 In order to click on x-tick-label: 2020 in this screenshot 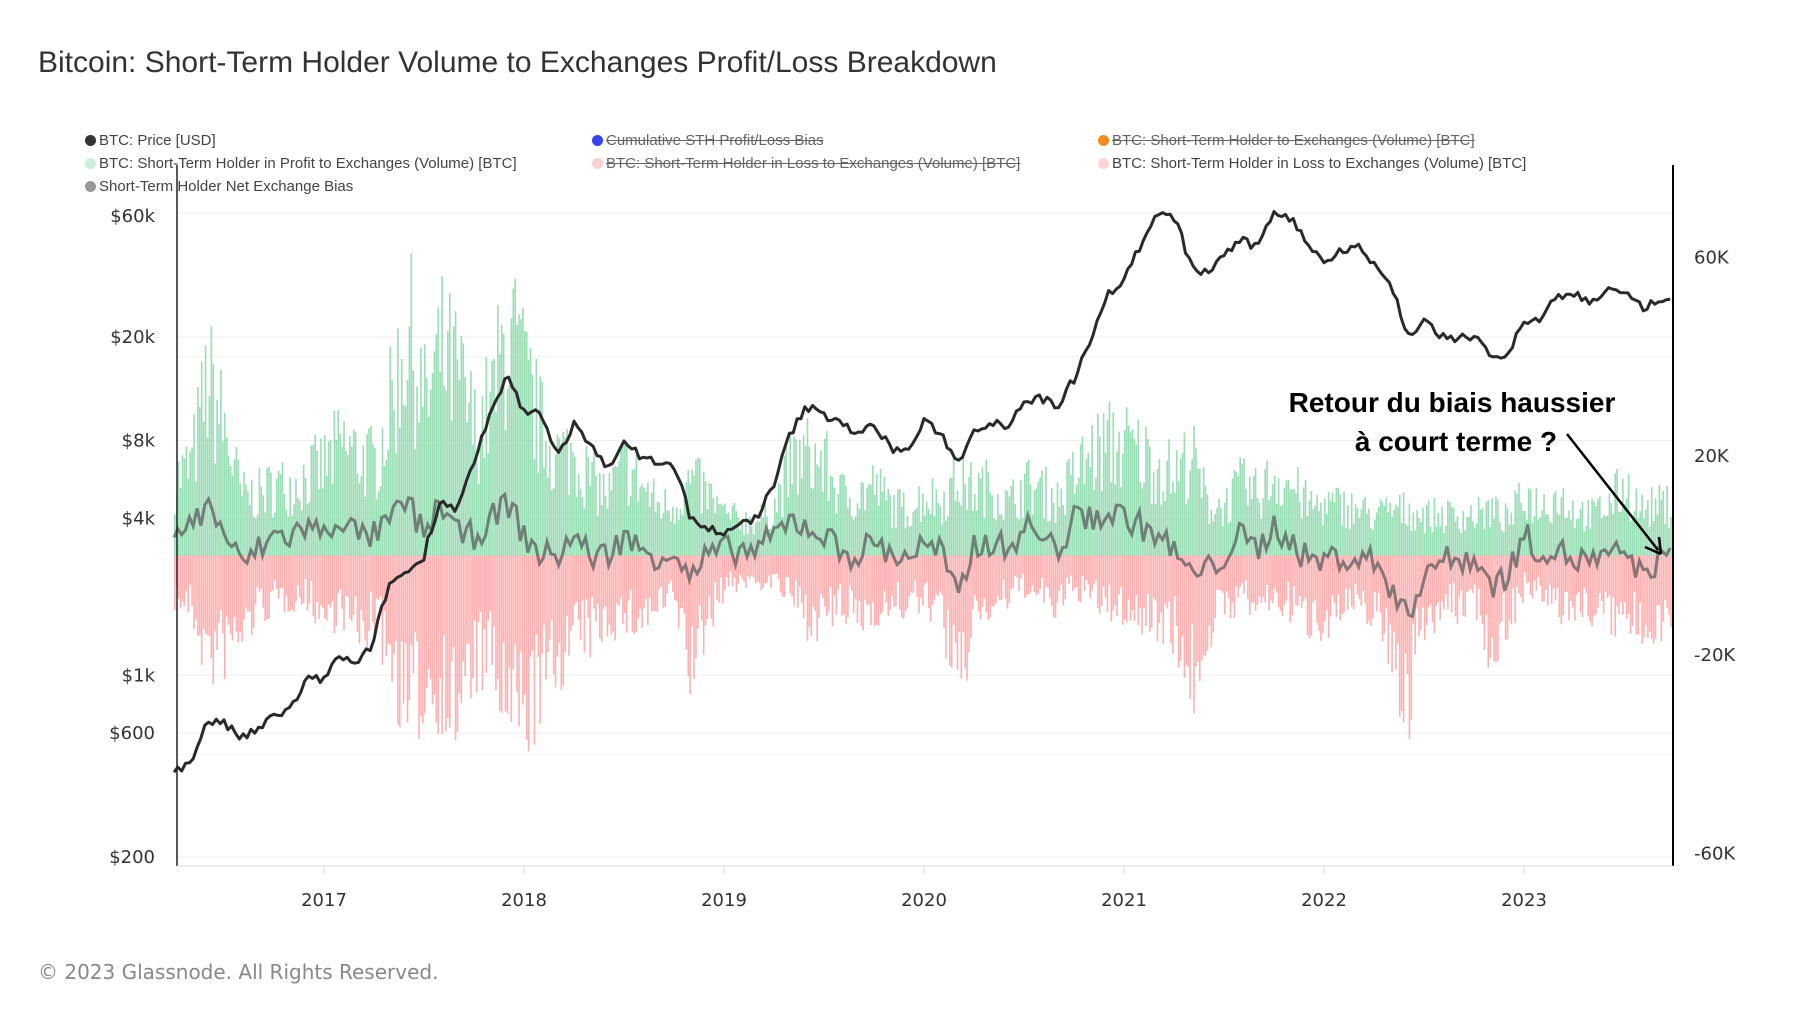, I will do `click(924, 900)`.